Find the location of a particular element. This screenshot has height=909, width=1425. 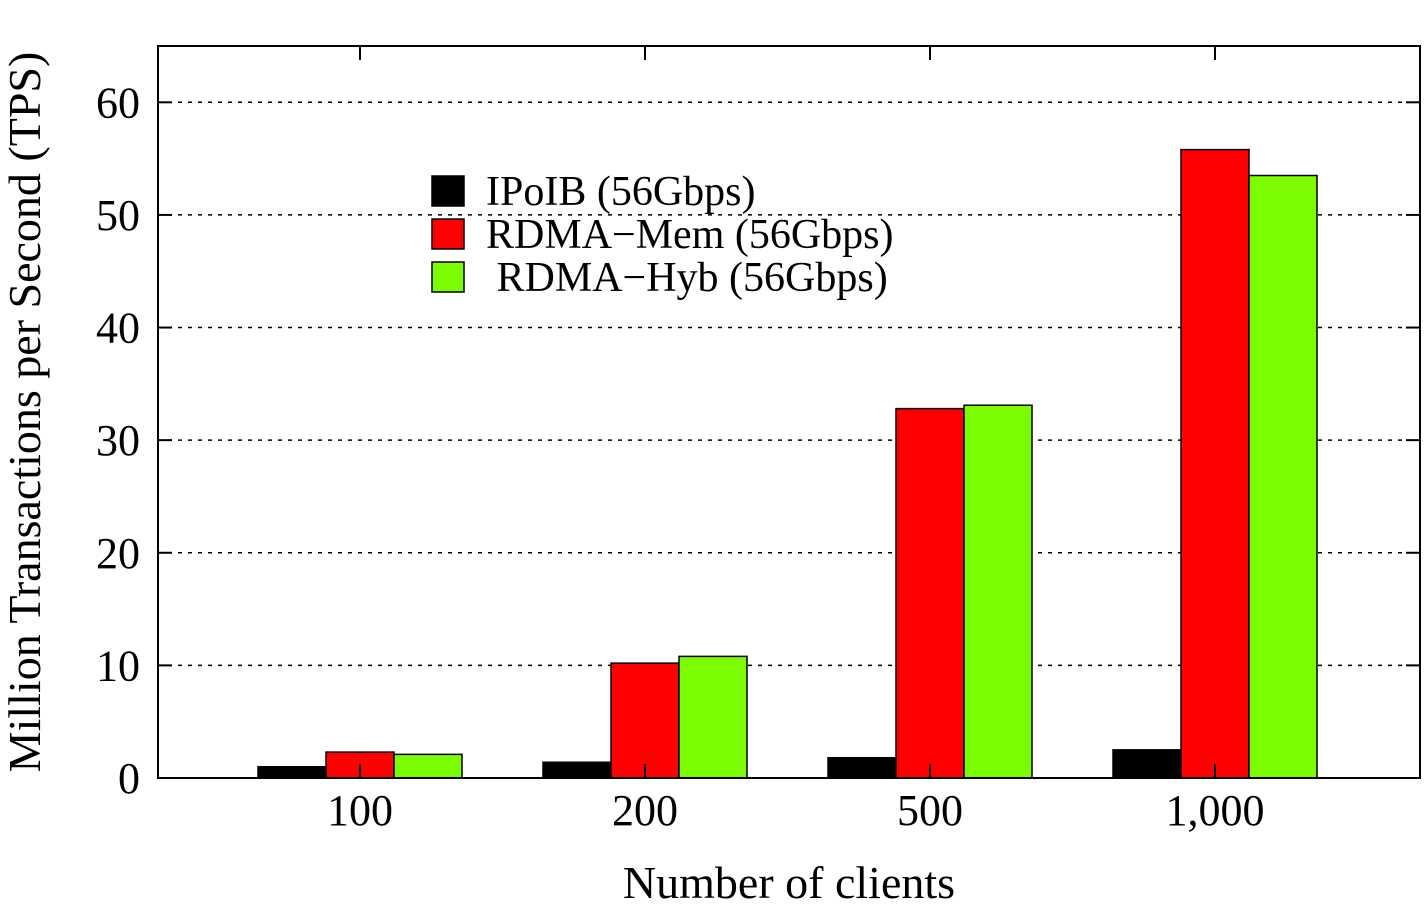

x-axis-label: Number of clients is located at coordinates (789, 880).